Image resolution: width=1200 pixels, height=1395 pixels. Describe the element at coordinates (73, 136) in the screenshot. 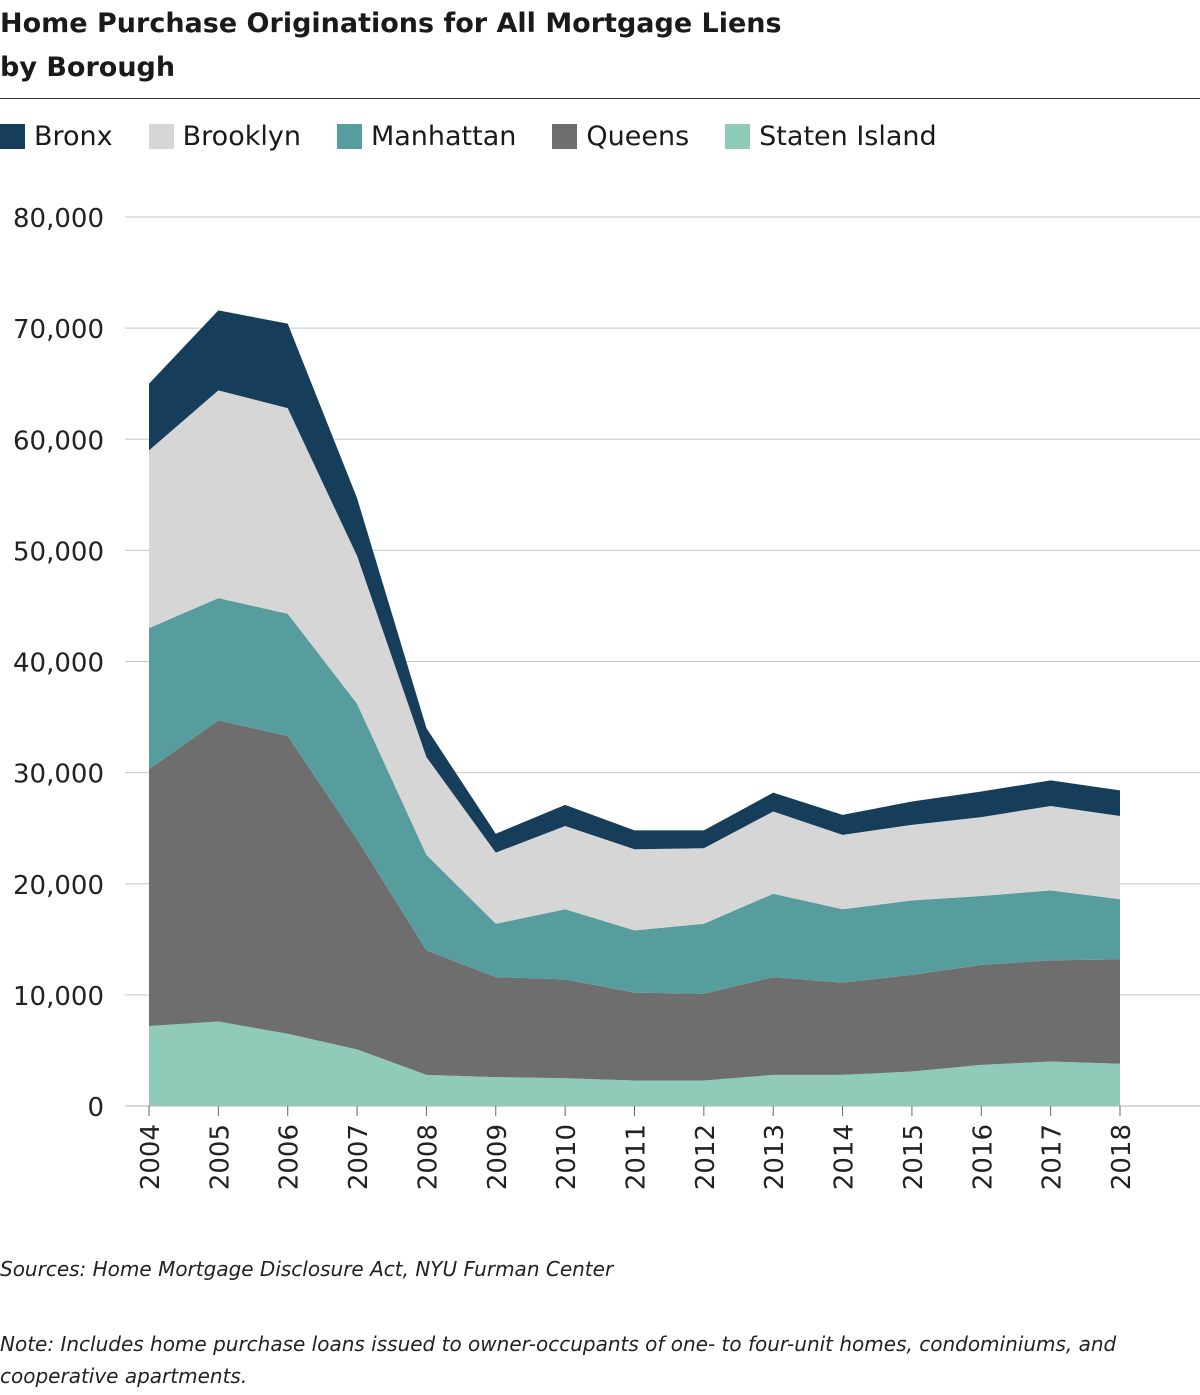

I see `legend-label-bronx: Bronx` at that location.